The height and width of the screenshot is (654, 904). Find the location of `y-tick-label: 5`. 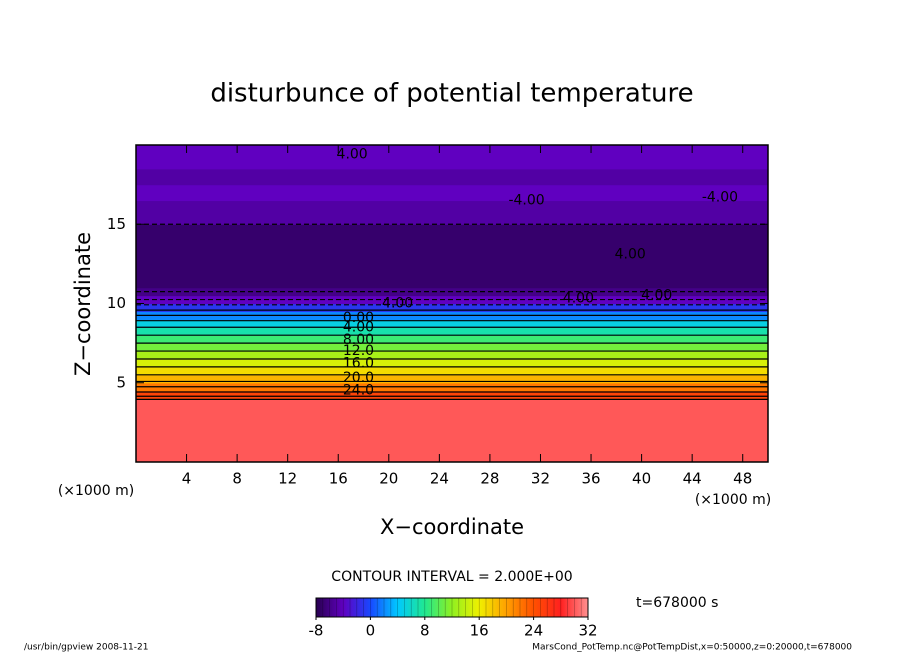

y-tick-label: 5 is located at coordinates (121, 382).